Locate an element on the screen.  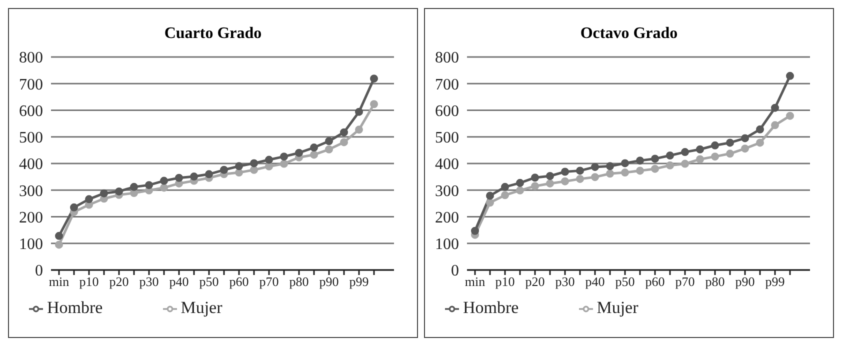
y-tick-label: 800 is located at coordinates (447, 58).